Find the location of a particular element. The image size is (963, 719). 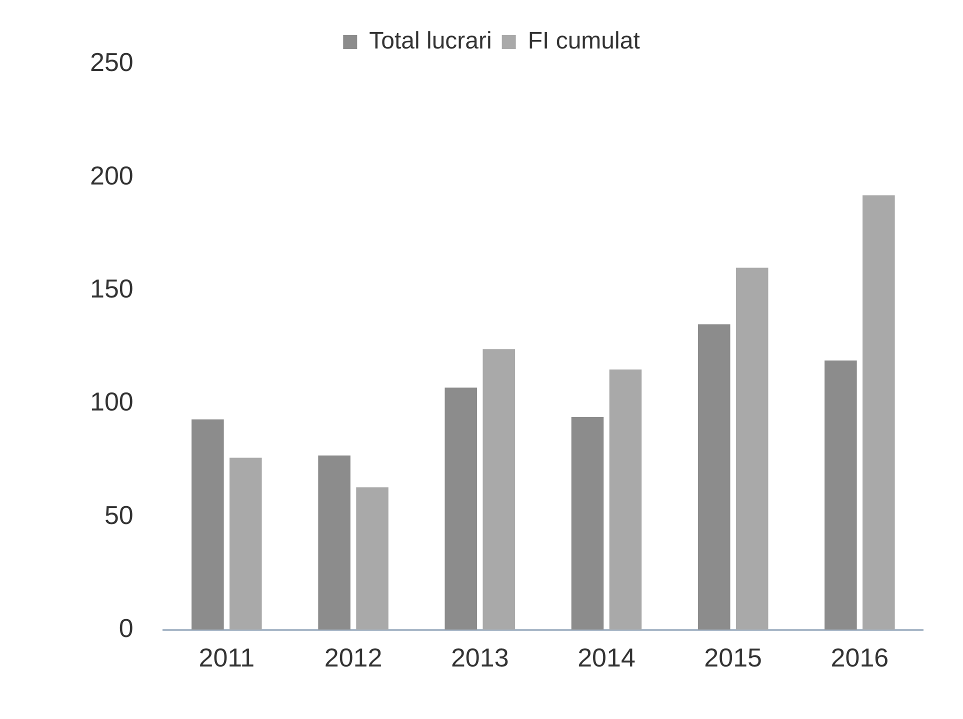

y-tick-label: 100 is located at coordinates (112, 401).